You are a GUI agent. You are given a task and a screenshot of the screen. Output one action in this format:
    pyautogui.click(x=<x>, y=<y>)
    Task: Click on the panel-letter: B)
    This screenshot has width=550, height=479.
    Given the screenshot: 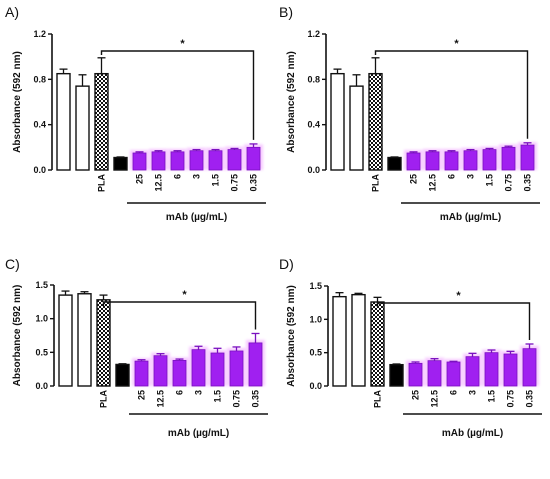 What is the action you would take?
    pyautogui.click(x=286, y=12)
    